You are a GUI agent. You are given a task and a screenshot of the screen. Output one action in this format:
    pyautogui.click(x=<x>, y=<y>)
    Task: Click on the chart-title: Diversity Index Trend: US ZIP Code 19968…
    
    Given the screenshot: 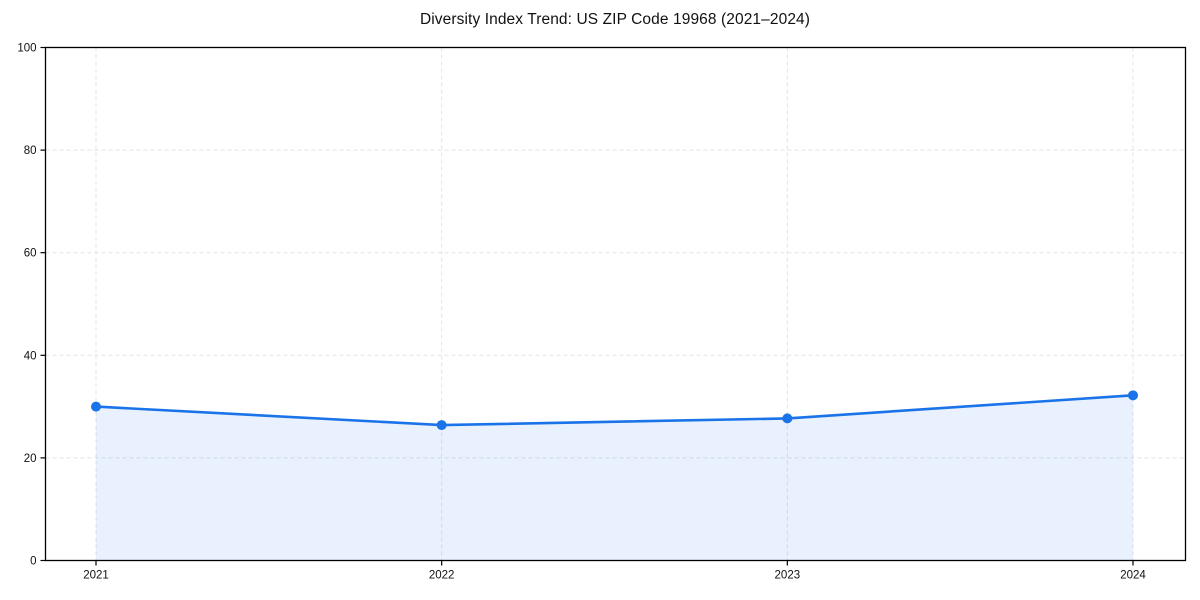 What is the action you would take?
    pyautogui.click(x=615, y=19)
    